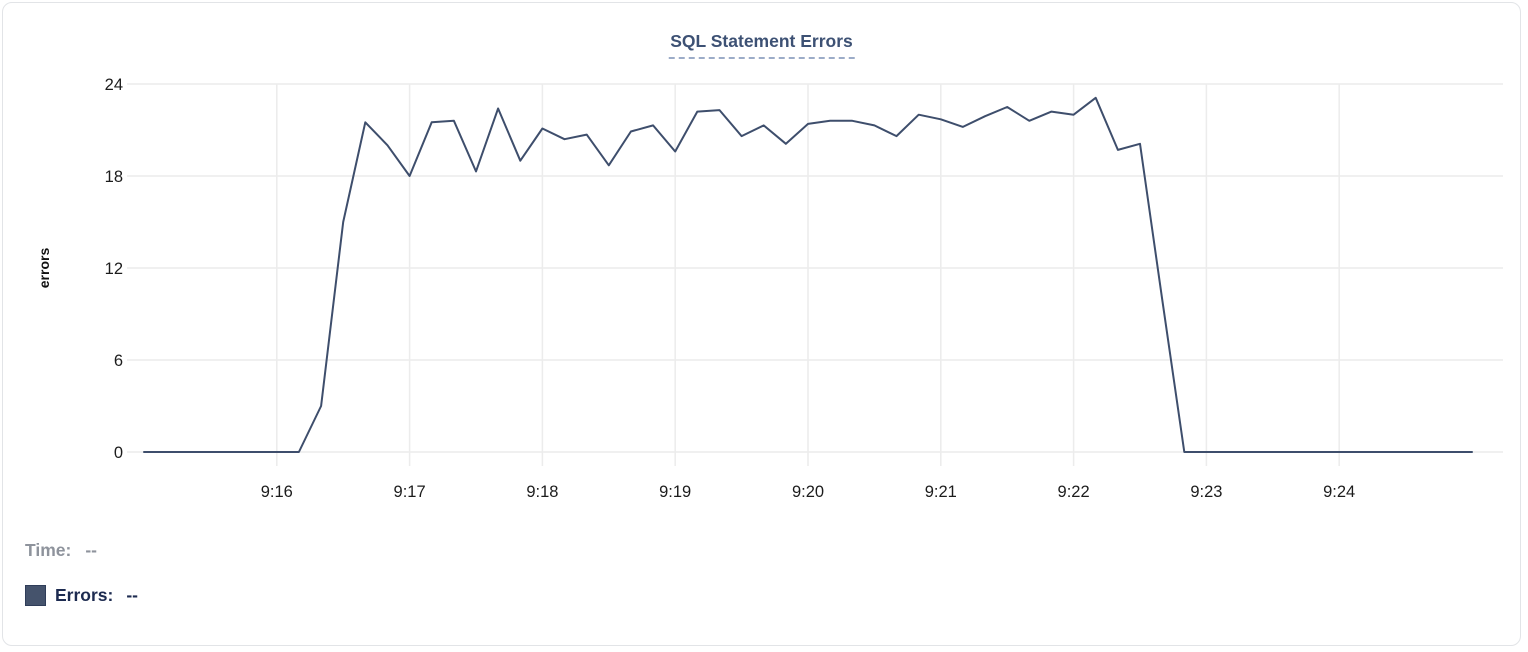  Describe the element at coordinates (1074, 492) in the screenshot. I see `x-tick-label: 9:22` at that location.